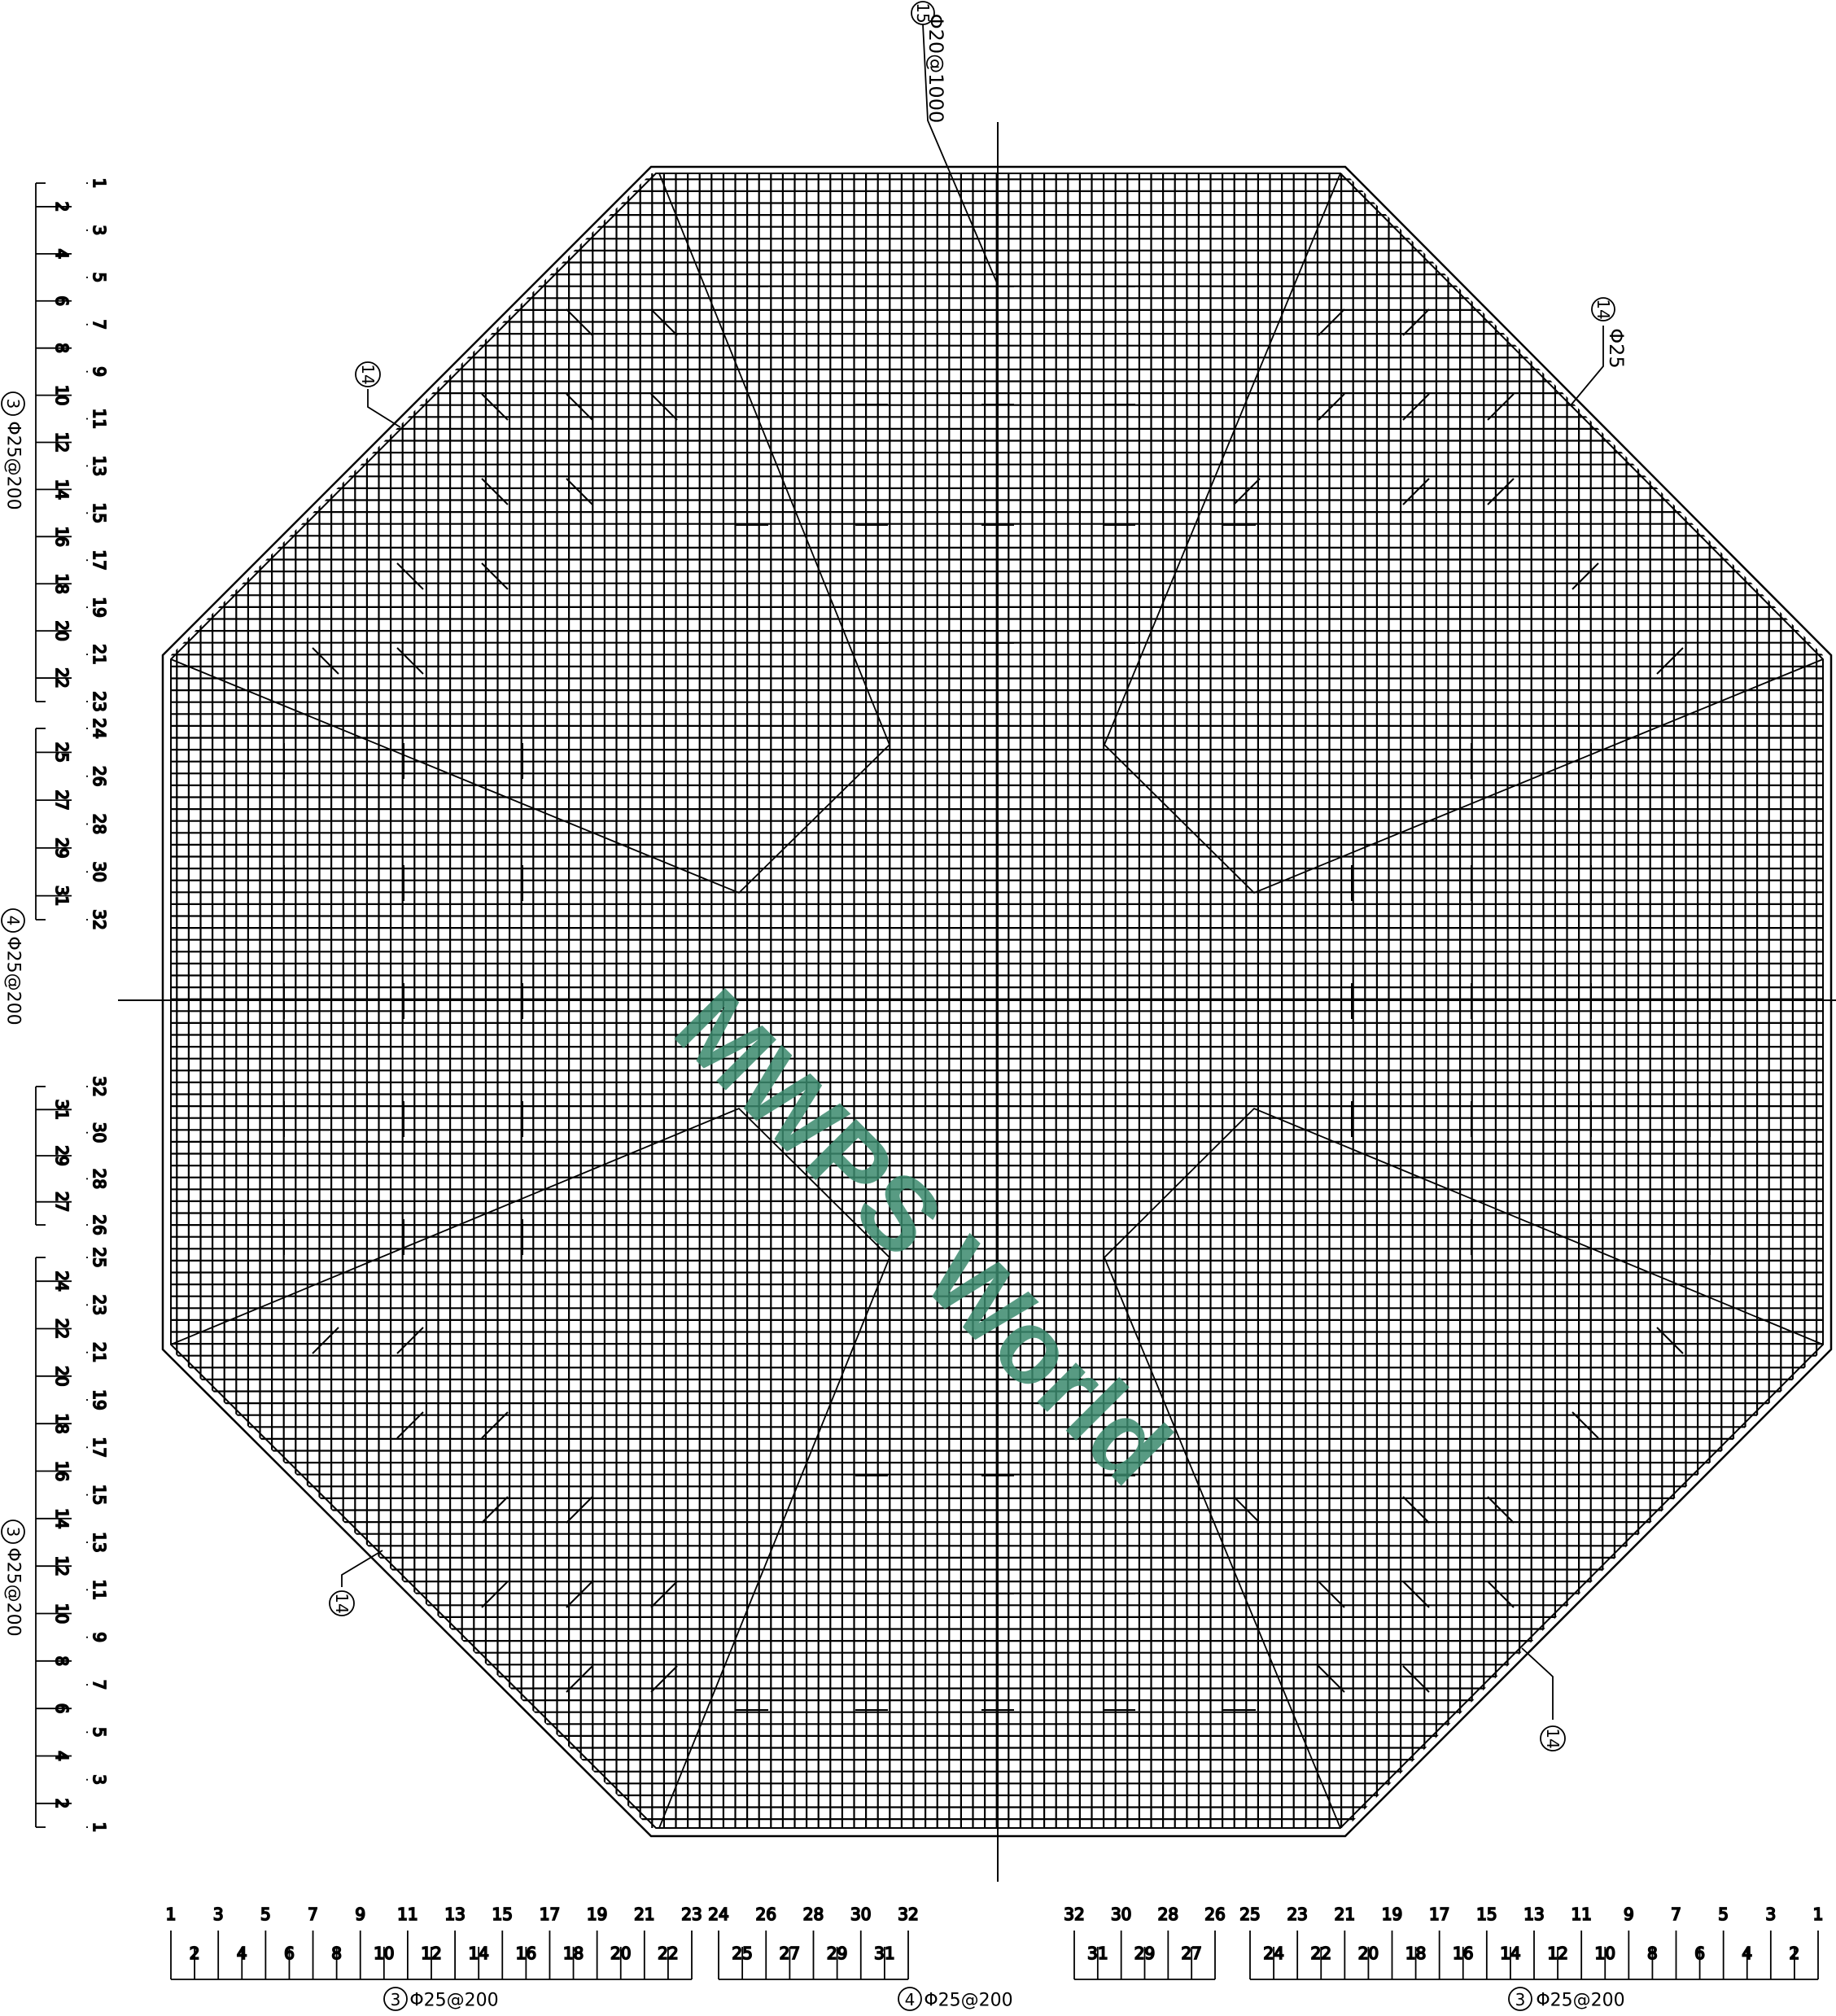 This screenshot has height=2016, width=1836. What do you see at coordinates (961, 155) in the screenshot?
I see `leader-top` at bounding box center [961, 155].